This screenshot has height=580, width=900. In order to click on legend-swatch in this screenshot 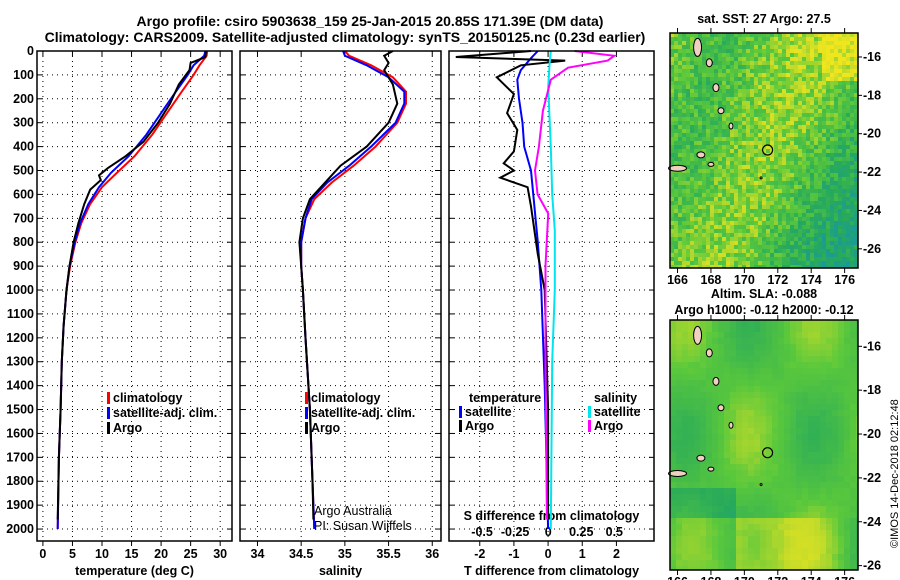, I will do `click(108, 413)`.